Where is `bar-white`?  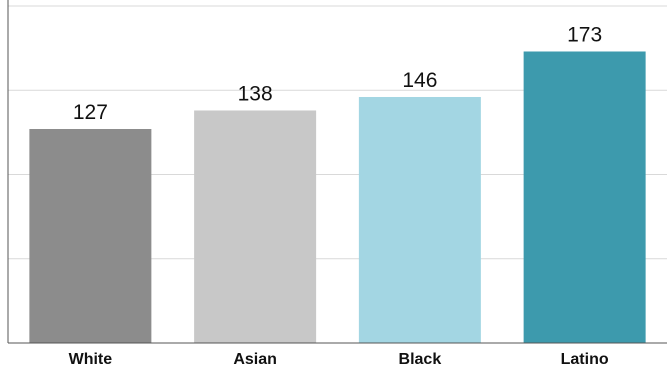 bar-white is located at coordinates (90, 236).